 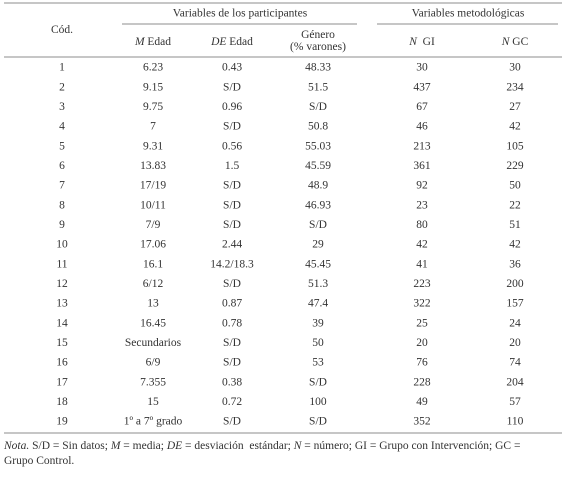 I want to click on table-cell: 223, so click(x=422, y=284).